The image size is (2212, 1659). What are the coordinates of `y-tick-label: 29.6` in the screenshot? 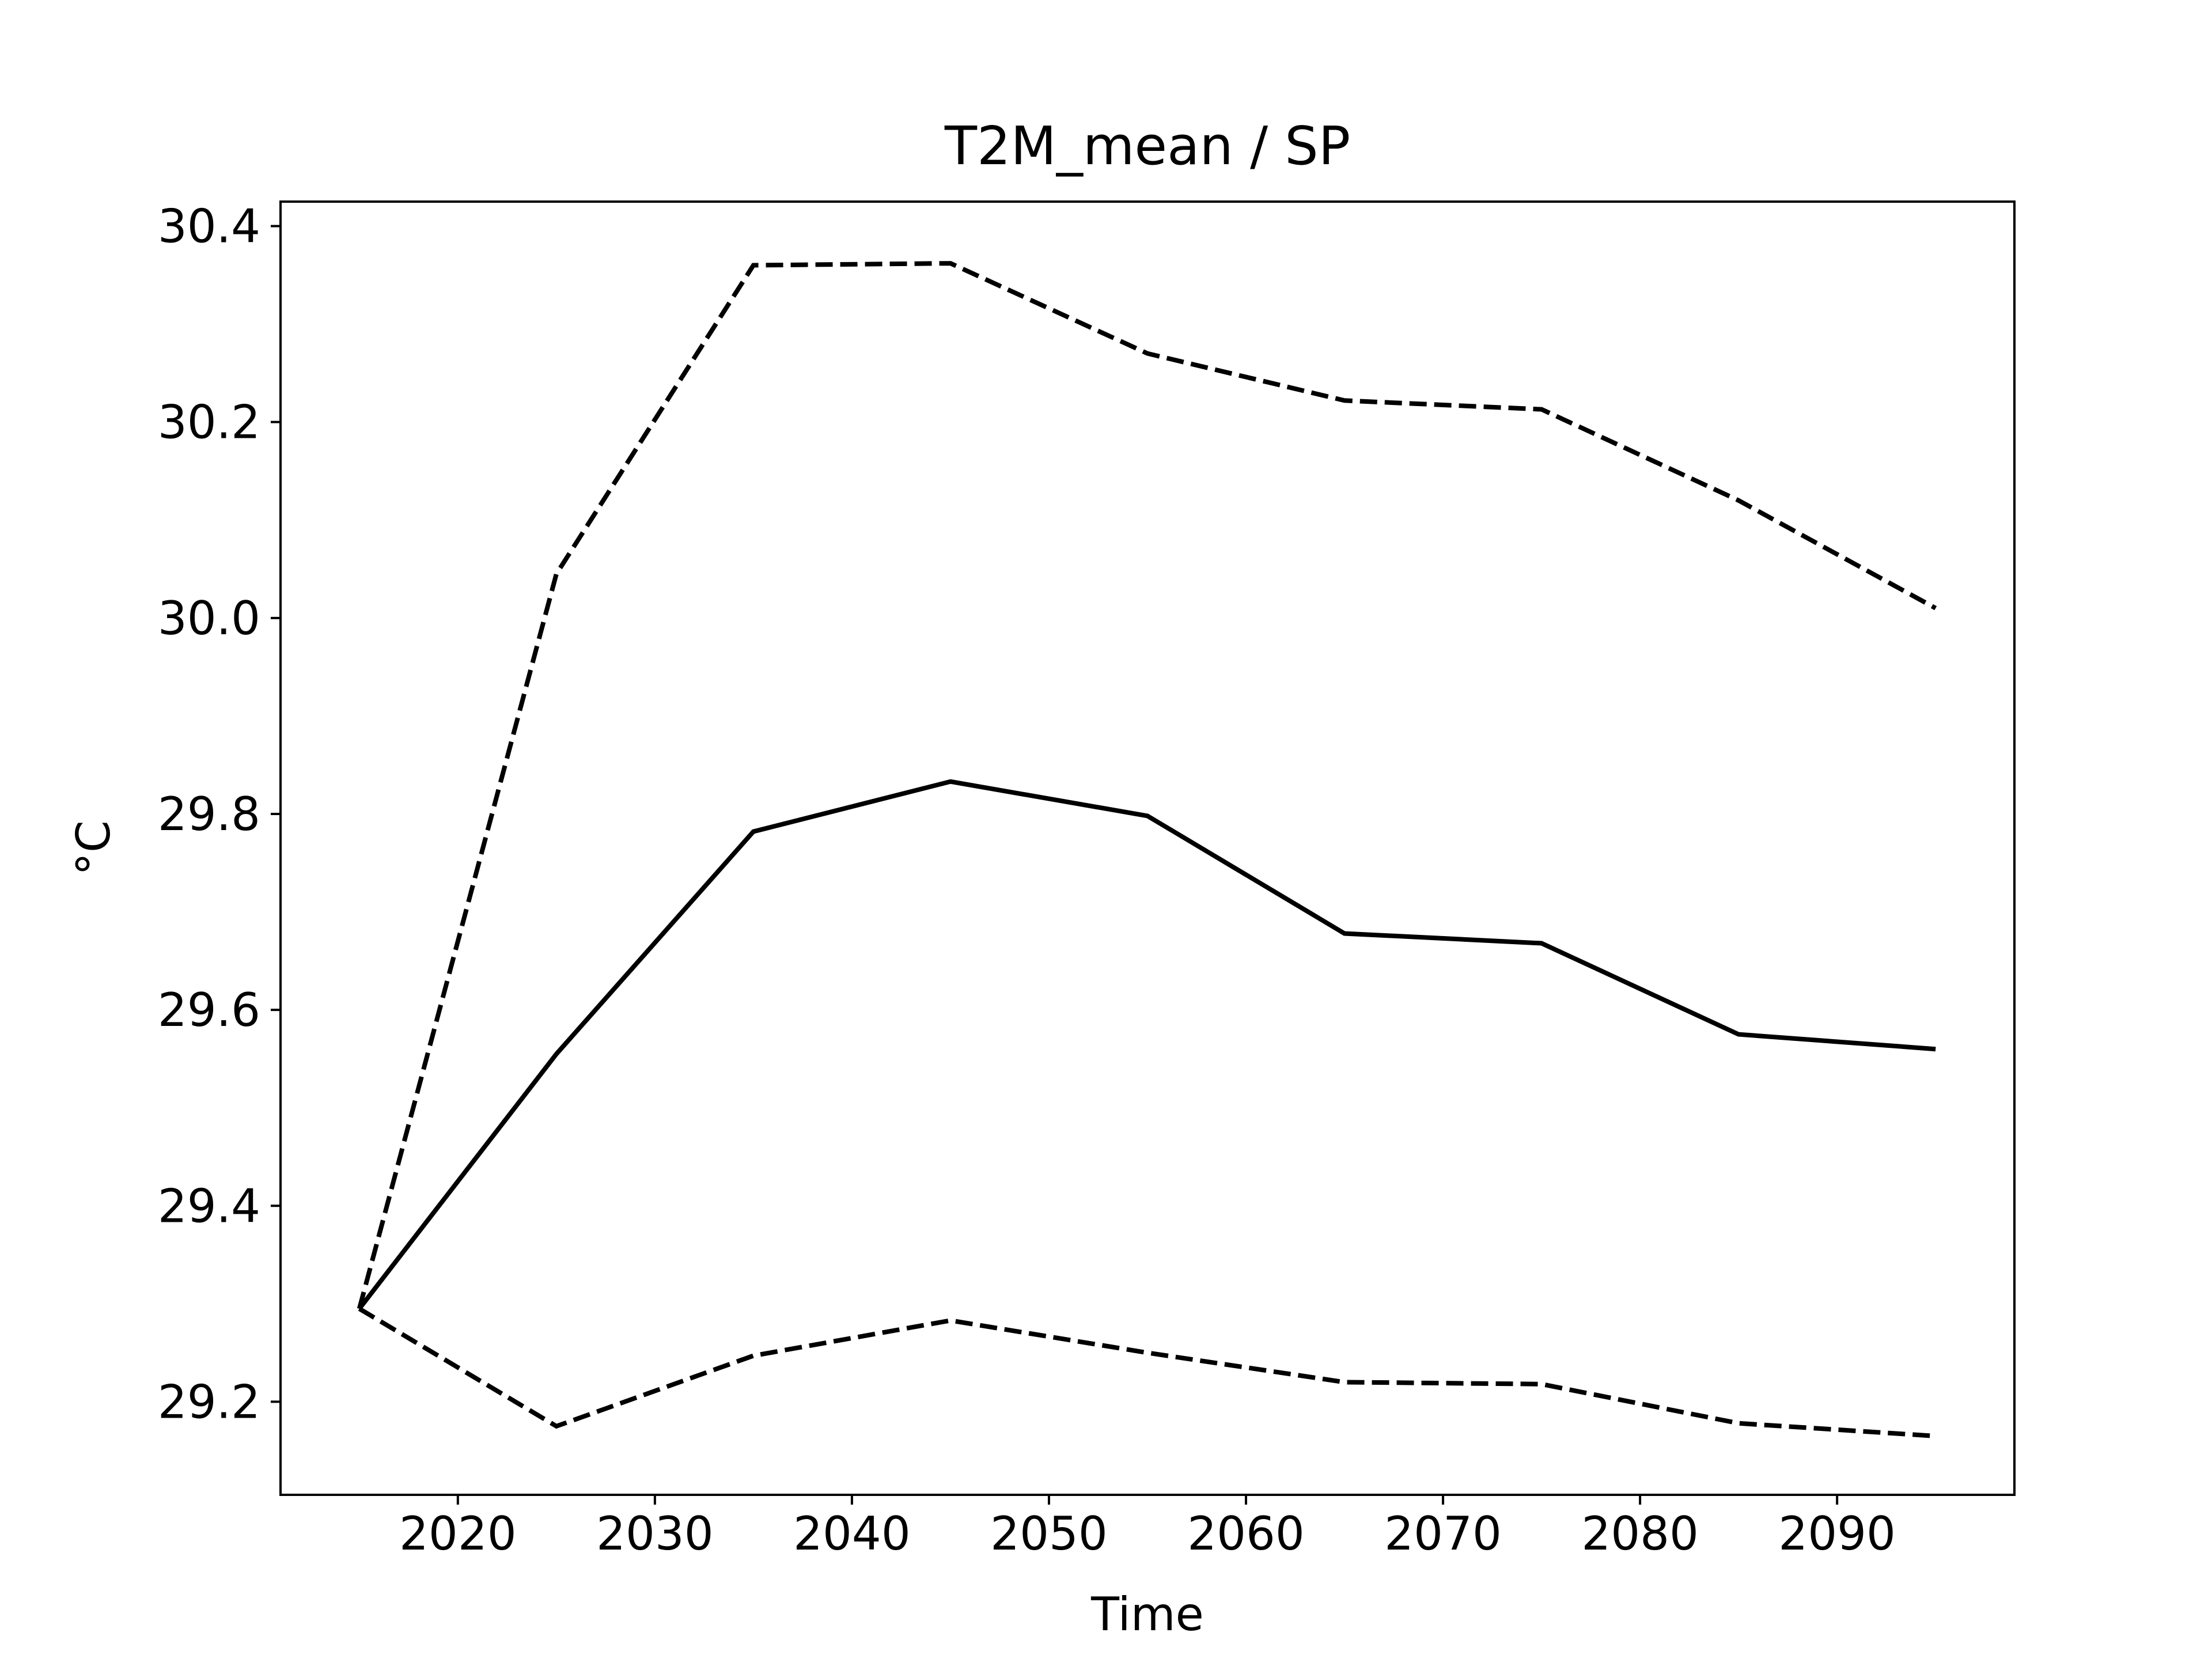 It's located at (209, 1010).